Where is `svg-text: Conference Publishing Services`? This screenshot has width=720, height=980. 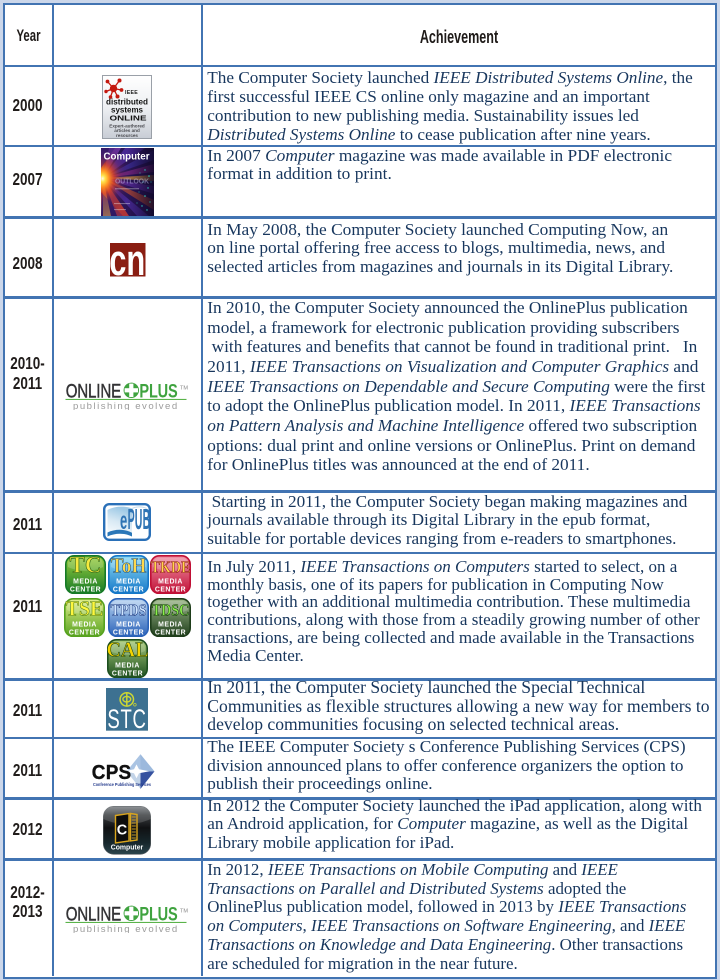 svg-text: Conference Publishing Services is located at coordinates (122, 783).